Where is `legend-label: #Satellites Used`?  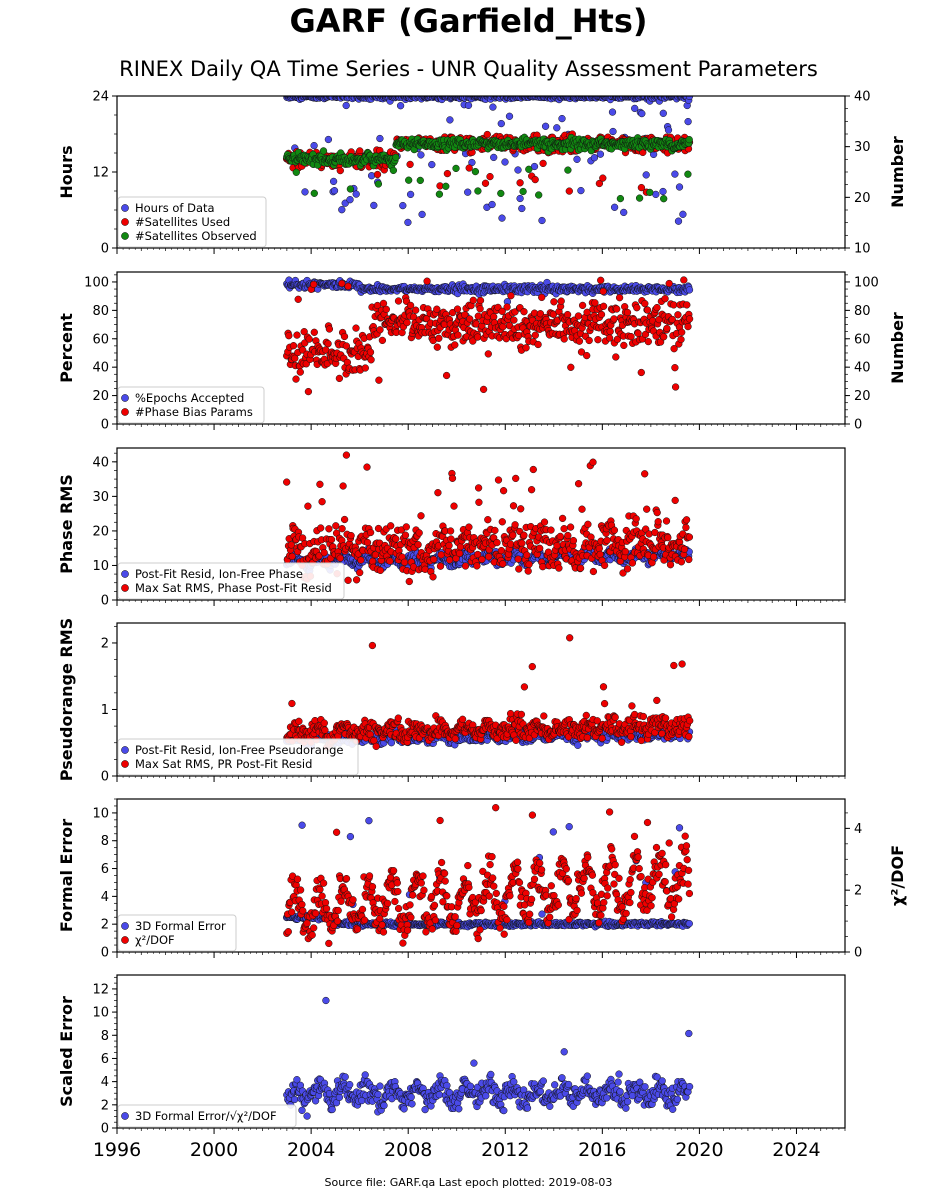 legend-label: #Satellites Used is located at coordinates (182, 222).